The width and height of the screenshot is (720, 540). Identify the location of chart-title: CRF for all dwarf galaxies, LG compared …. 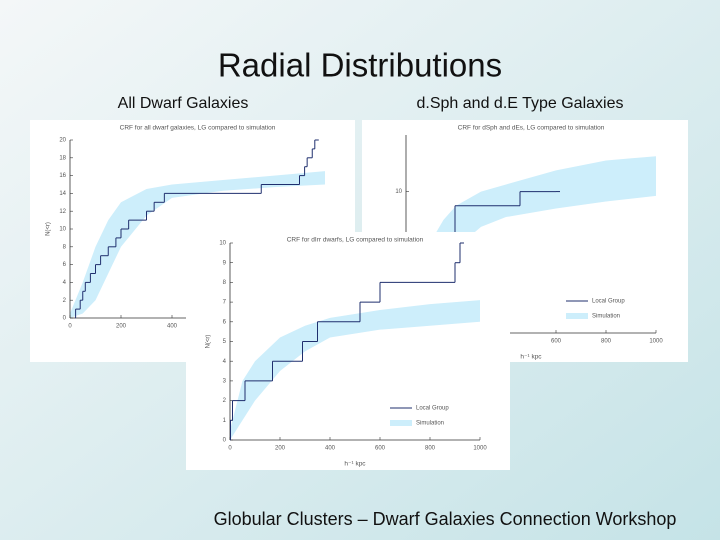
(198, 128).